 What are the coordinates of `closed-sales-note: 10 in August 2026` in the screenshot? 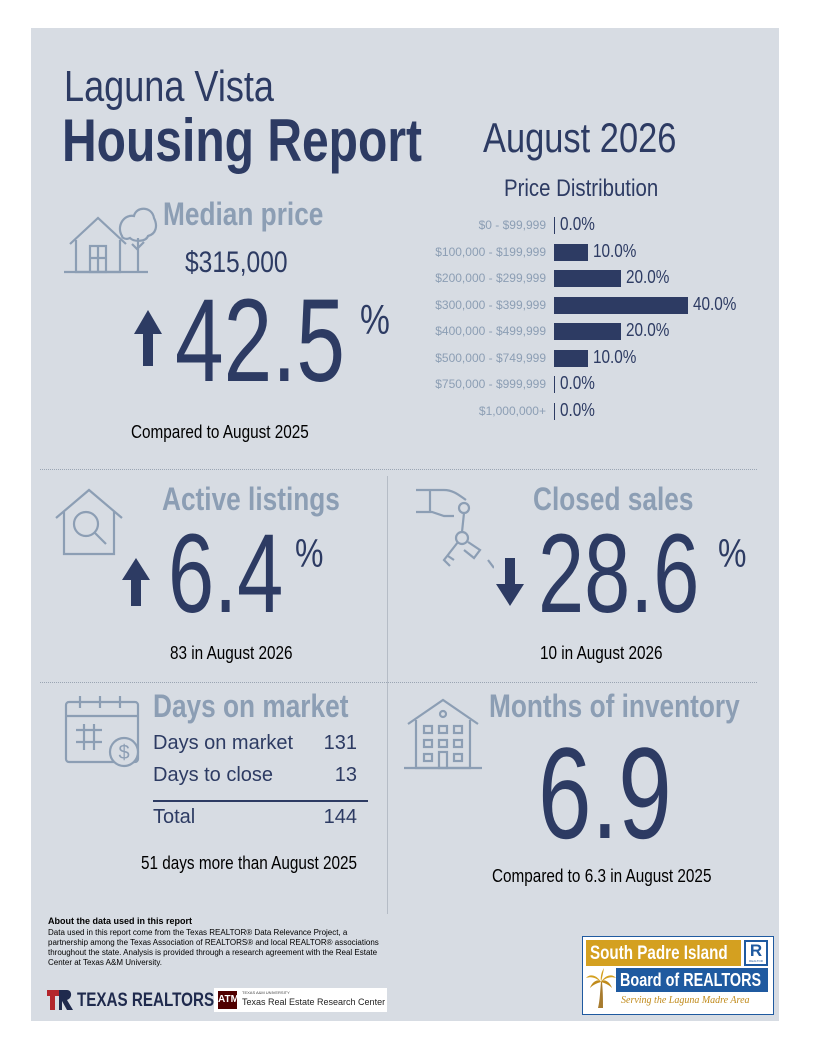 It's located at (601, 653).